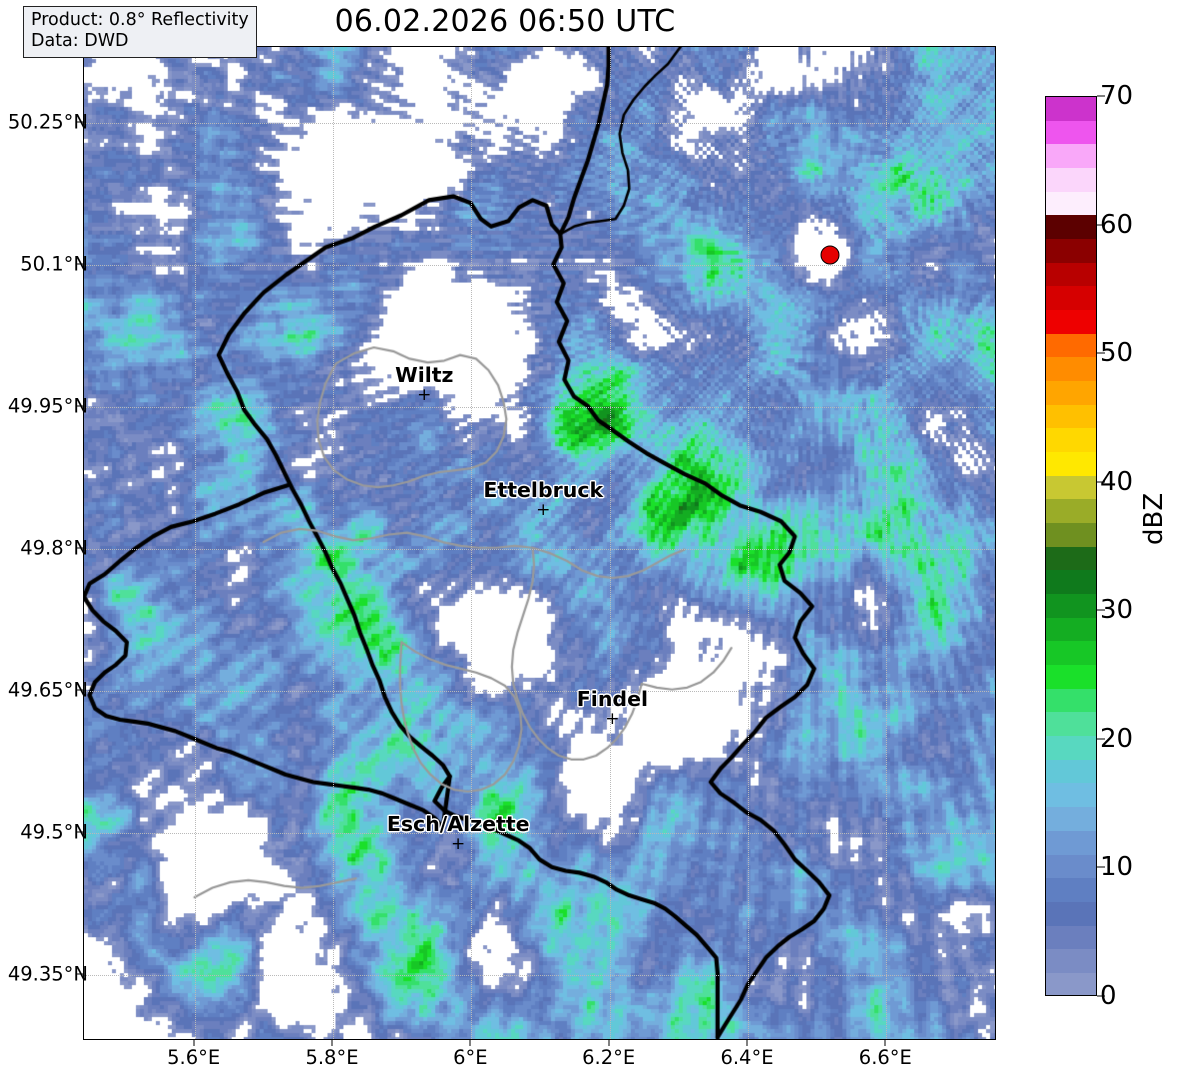  I want to click on city-name: Wiltz, so click(424, 374).